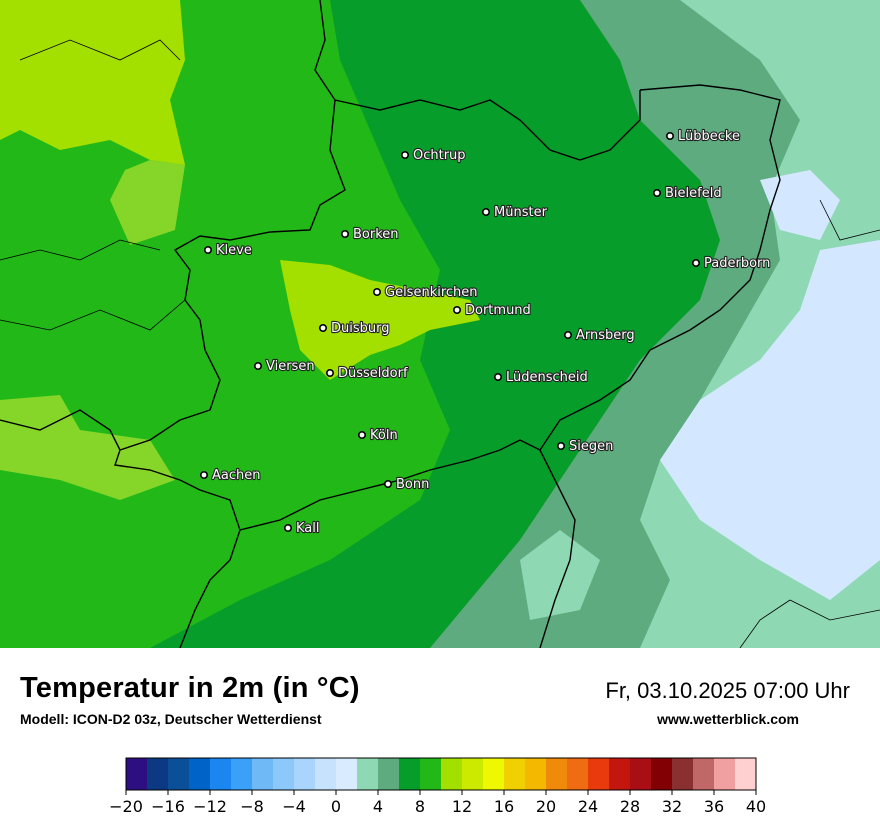  I want to click on city-label: Aachen, so click(236, 475).